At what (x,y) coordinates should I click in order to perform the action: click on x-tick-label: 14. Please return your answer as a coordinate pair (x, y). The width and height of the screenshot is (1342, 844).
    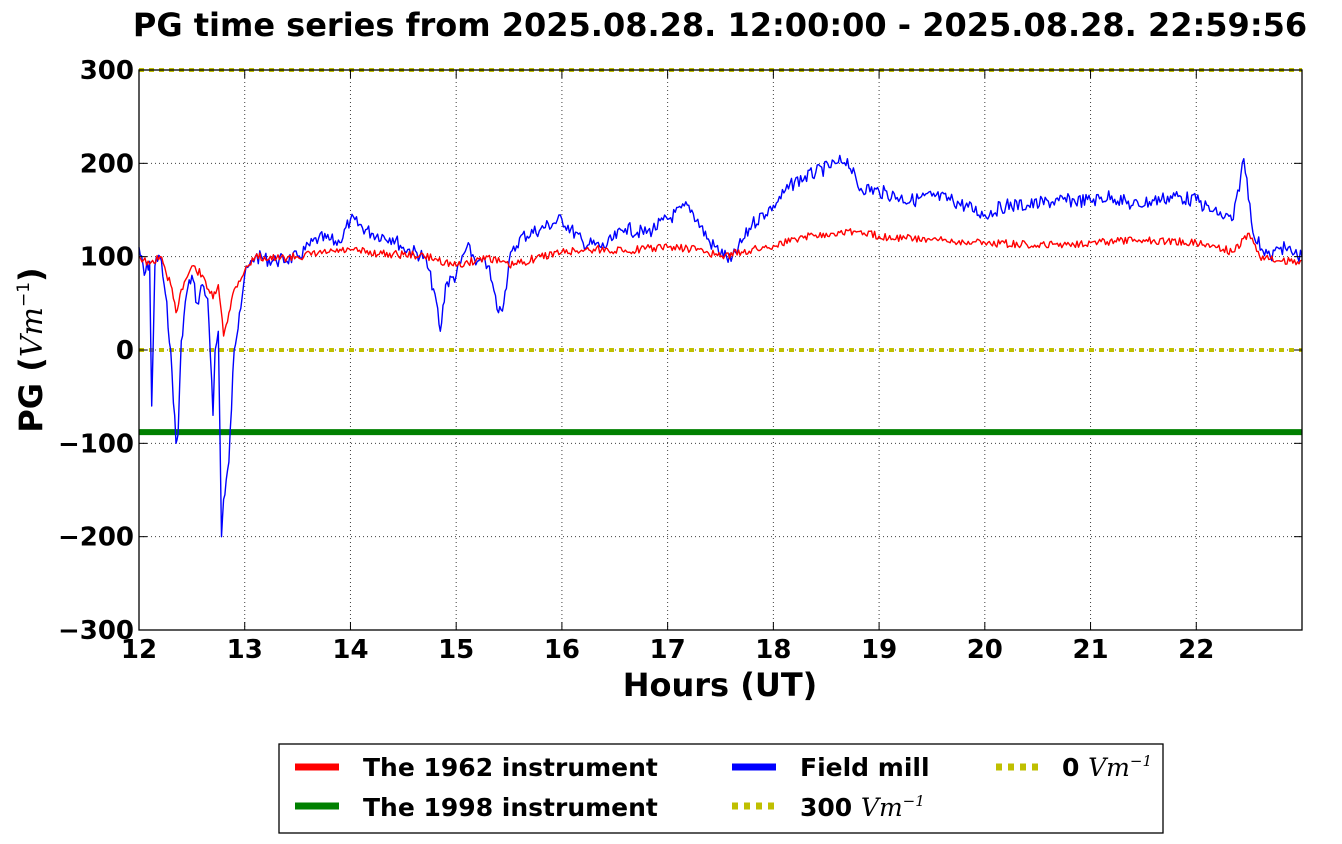
    Looking at the image, I should click on (350, 650).